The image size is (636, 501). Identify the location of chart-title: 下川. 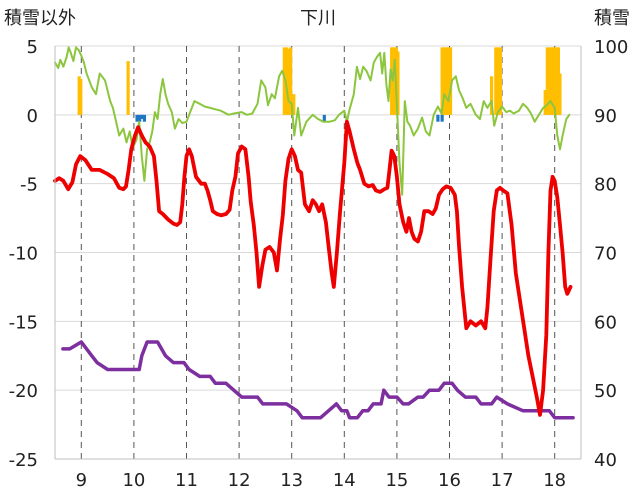
(318, 18).